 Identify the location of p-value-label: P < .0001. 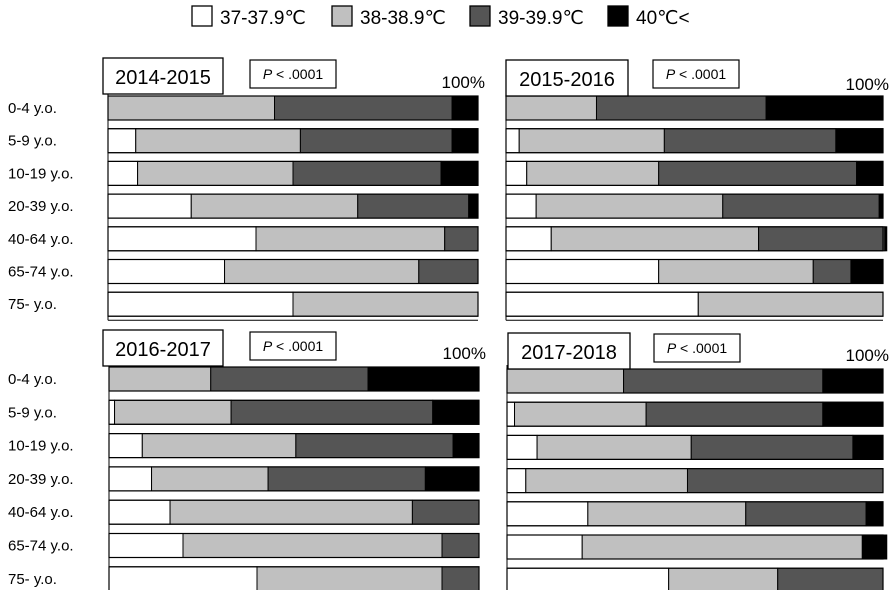
(696, 74).